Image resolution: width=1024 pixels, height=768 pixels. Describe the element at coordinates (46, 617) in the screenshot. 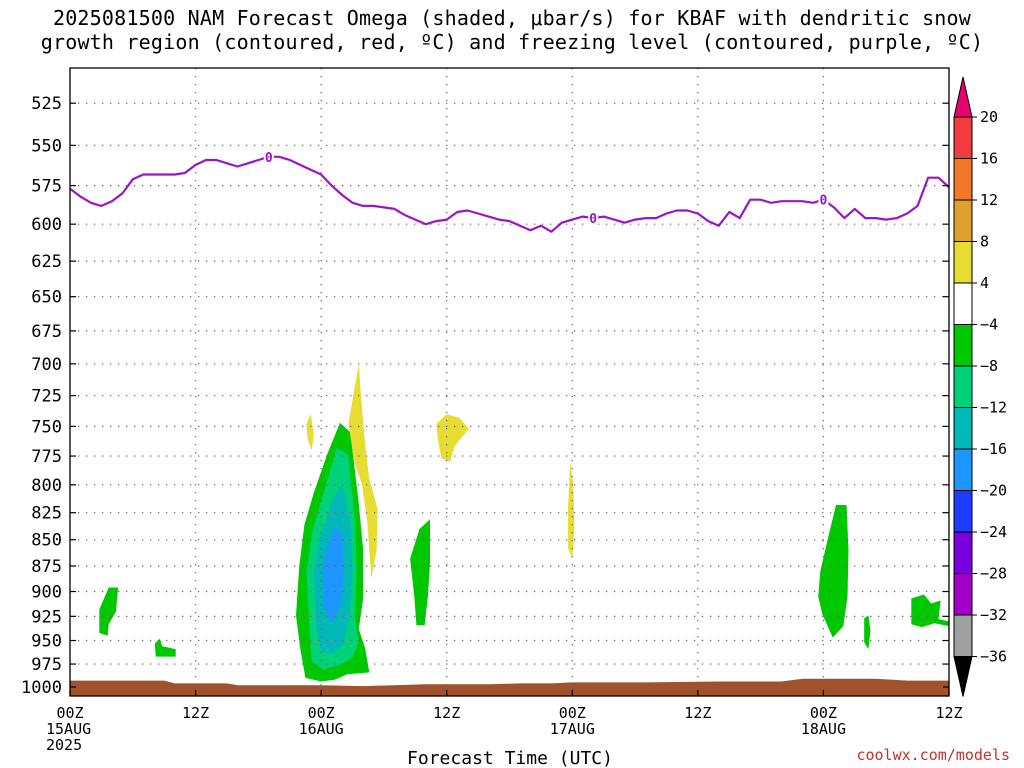

I see `y-tick-label: 925` at that location.